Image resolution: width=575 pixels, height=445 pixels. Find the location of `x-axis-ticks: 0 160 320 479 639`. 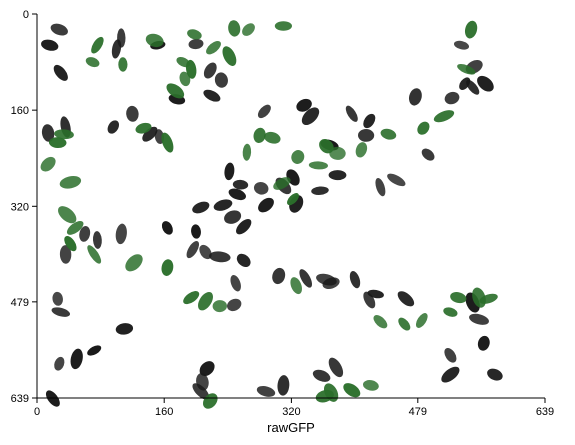

x-axis-ticks: 0 160 320 479 639 is located at coordinates (294, 408).